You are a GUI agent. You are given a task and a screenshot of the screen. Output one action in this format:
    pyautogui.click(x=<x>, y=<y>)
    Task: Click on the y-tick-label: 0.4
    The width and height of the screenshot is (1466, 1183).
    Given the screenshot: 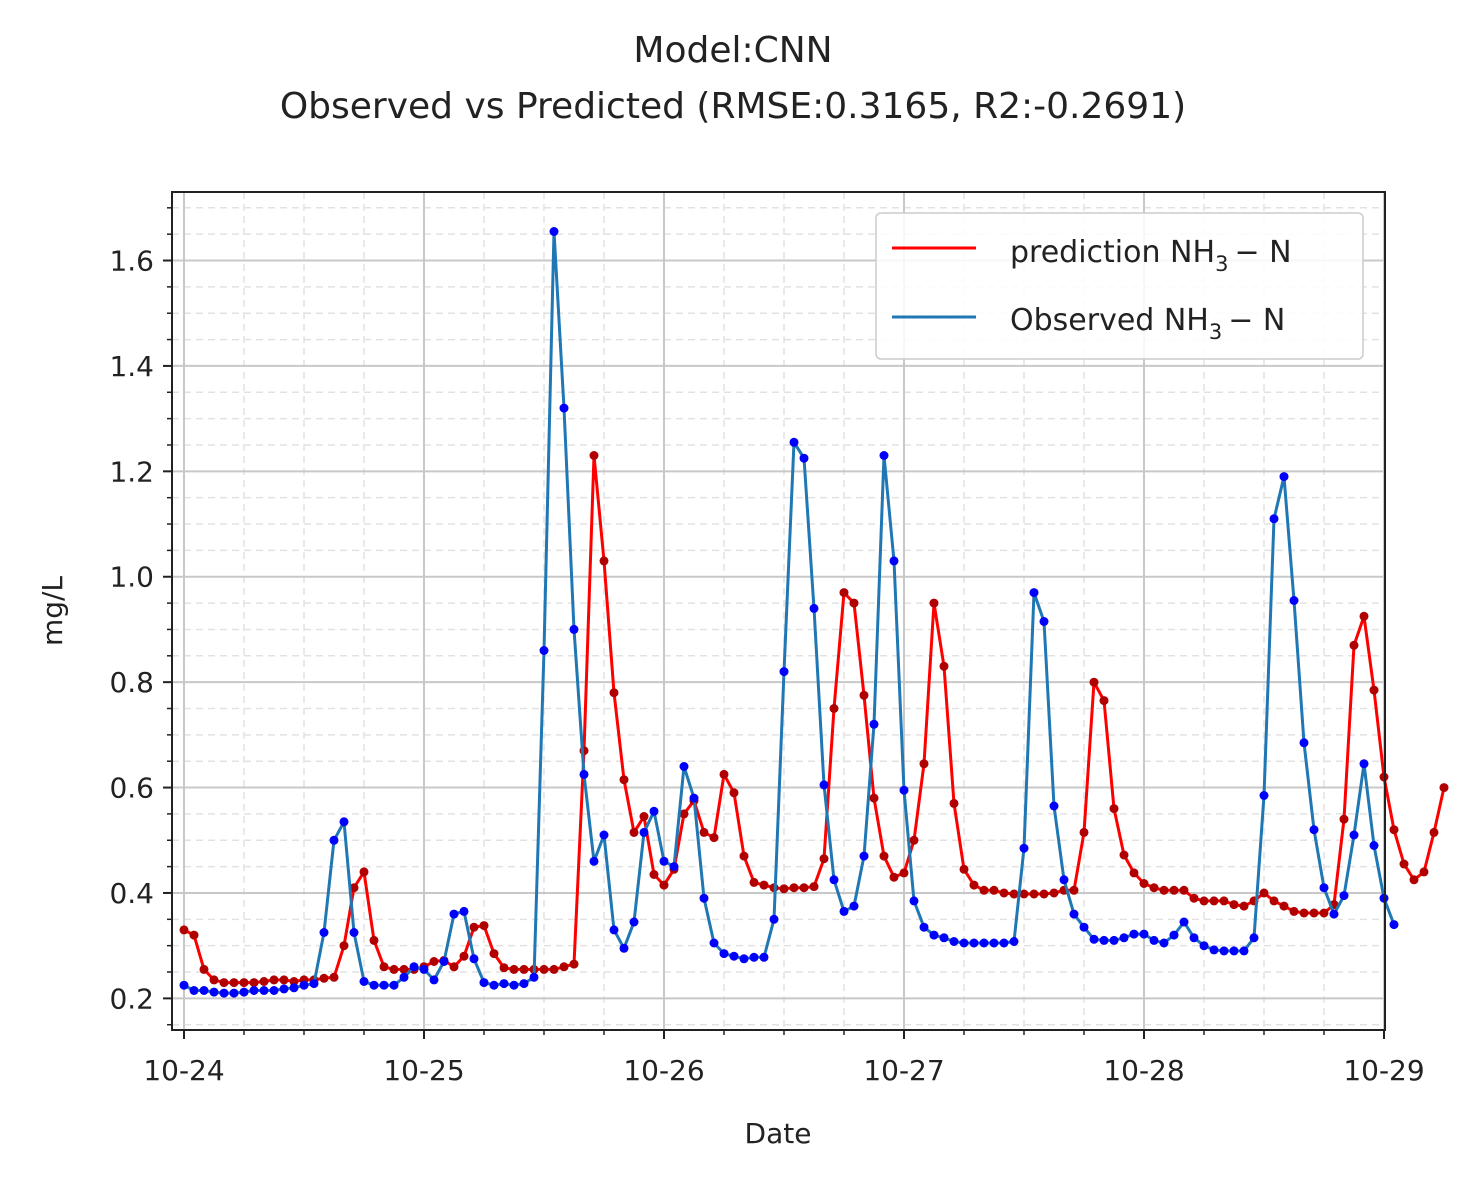 What is the action you would take?
    pyautogui.click(x=131, y=893)
    